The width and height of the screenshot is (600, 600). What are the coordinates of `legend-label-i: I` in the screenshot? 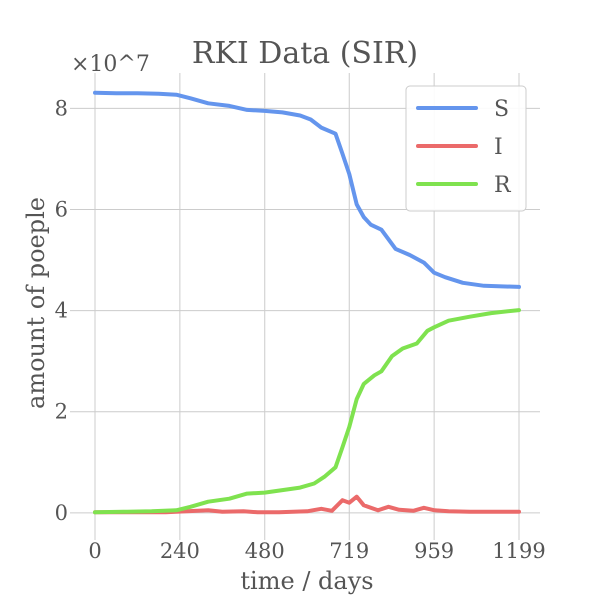 It's located at (498, 147).